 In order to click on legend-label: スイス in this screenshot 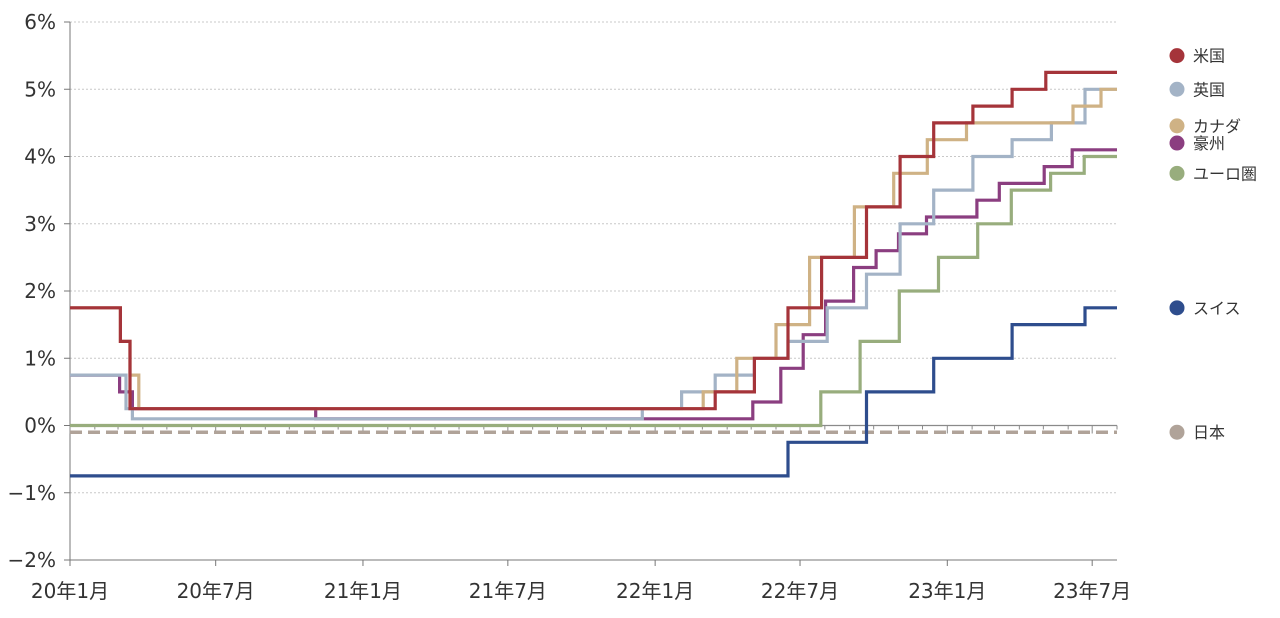, I will do `click(1217, 308)`.